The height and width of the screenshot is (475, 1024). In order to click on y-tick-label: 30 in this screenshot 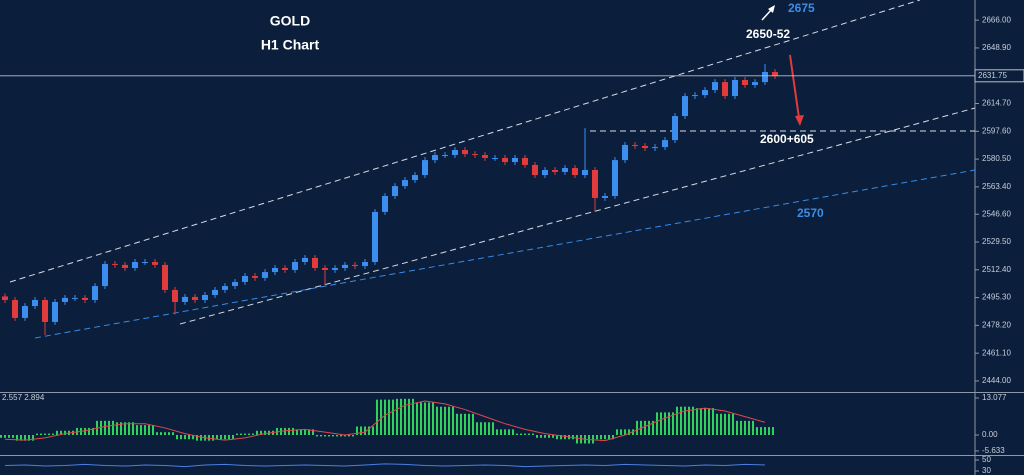, I will do `click(986, 470)`.